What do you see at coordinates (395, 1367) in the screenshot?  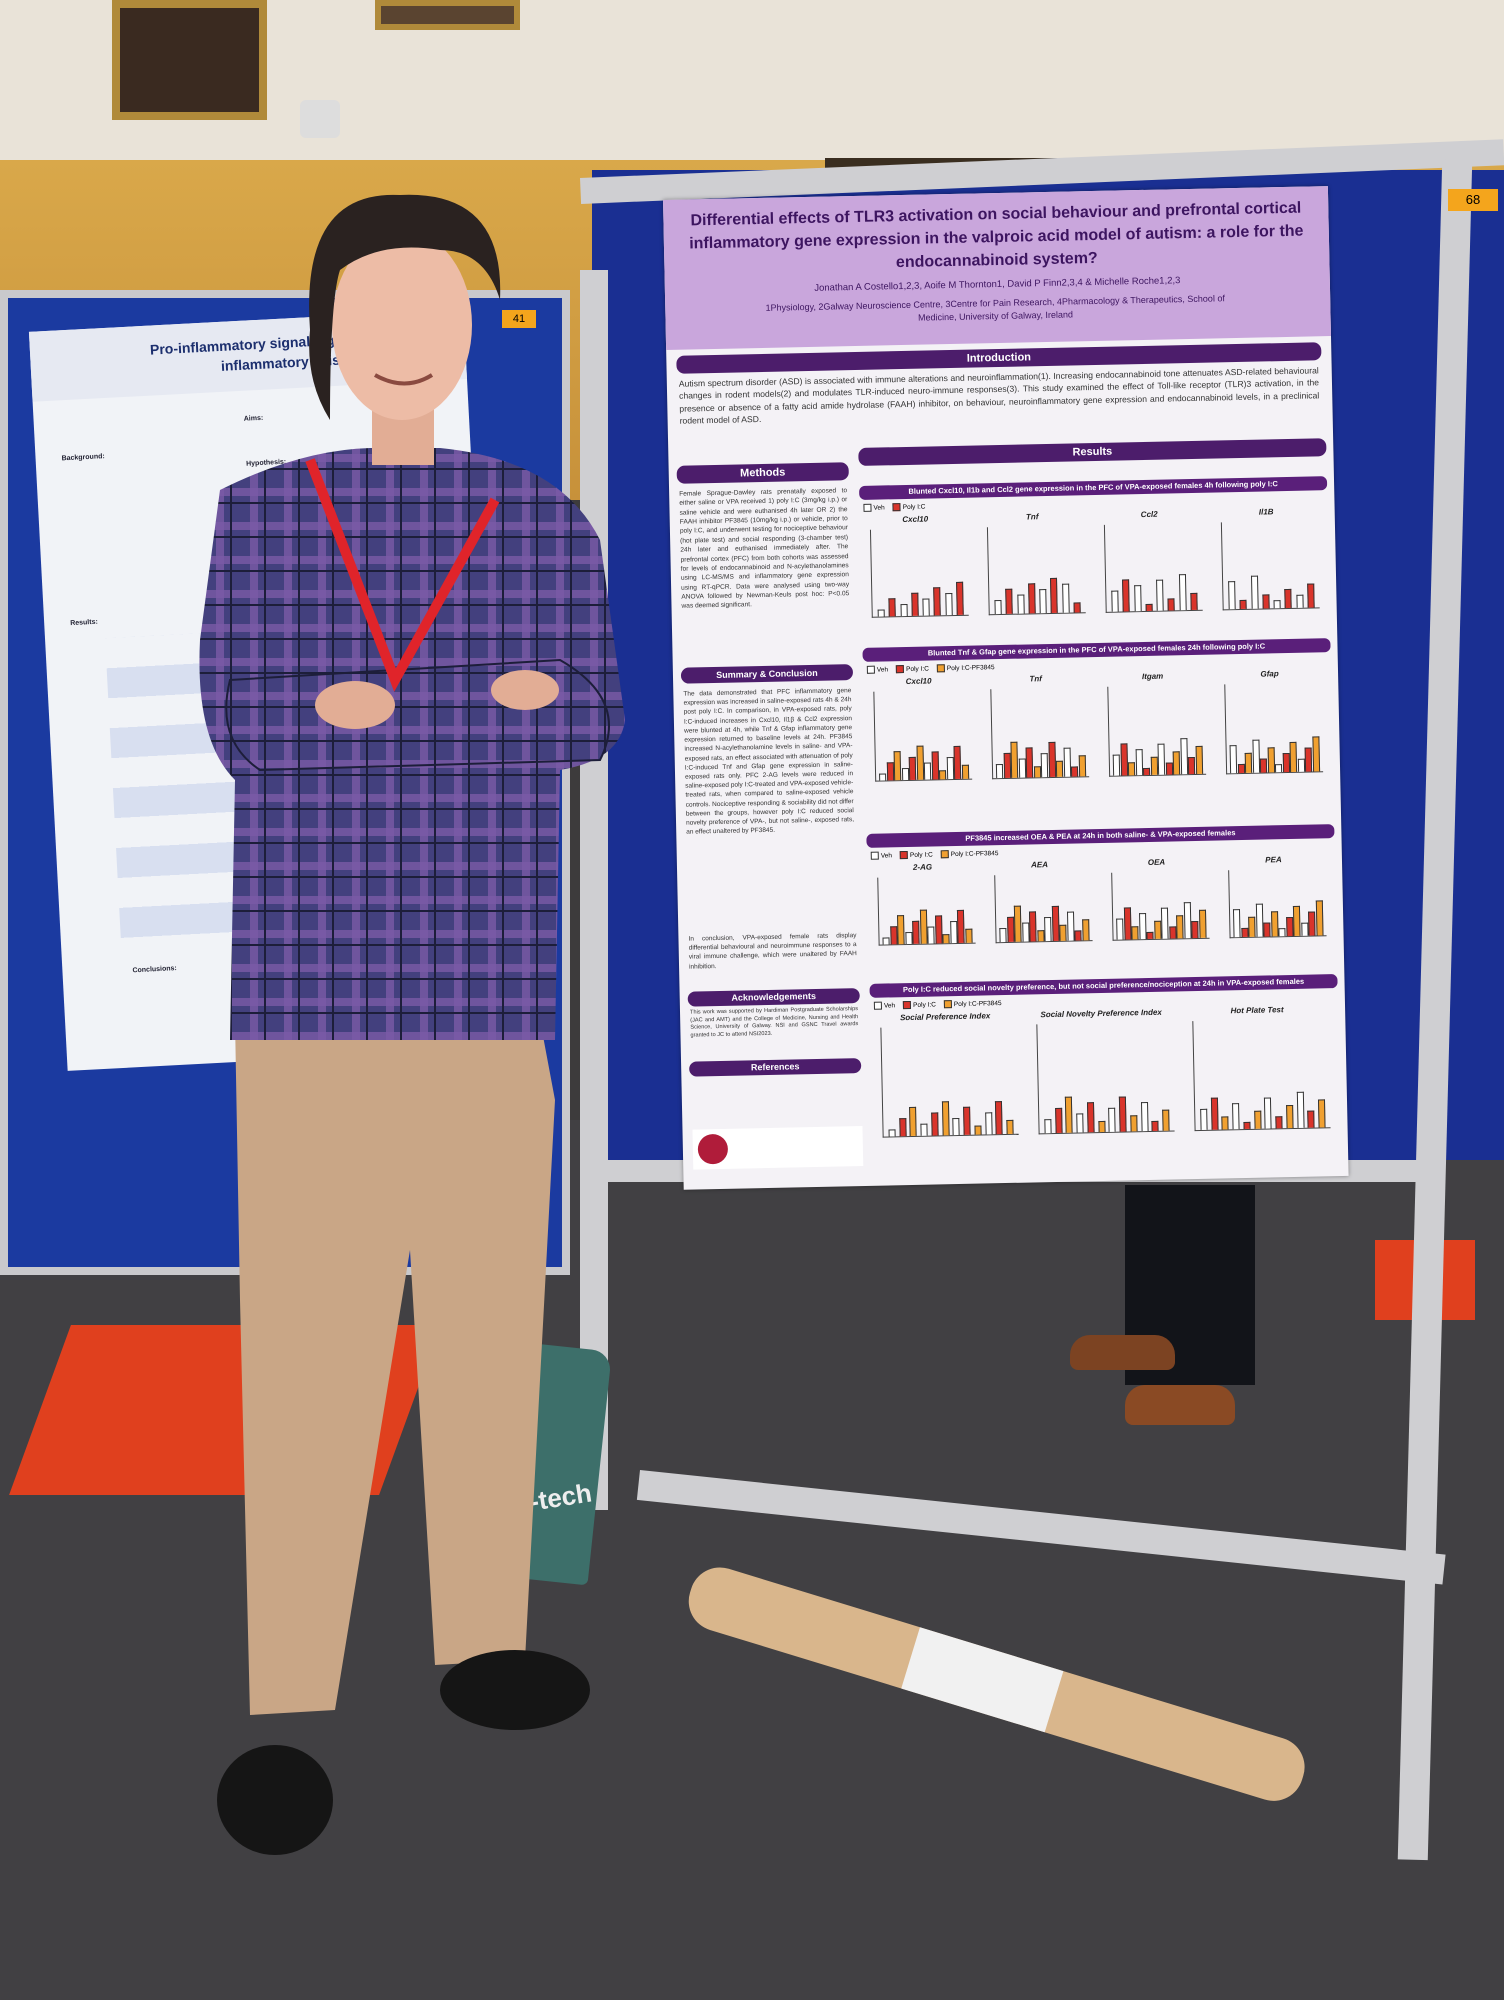 I see `pants` at bounding box center [395, 1367].